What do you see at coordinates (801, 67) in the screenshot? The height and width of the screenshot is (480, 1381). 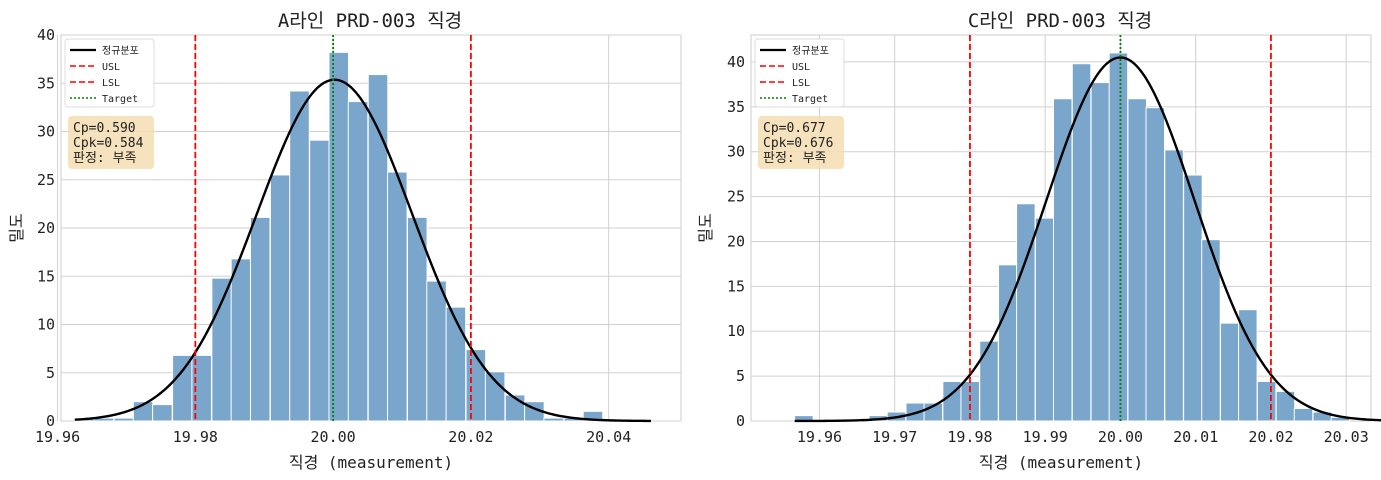 I see `legend-label-usl: USL` at bounding box center [801, 67].